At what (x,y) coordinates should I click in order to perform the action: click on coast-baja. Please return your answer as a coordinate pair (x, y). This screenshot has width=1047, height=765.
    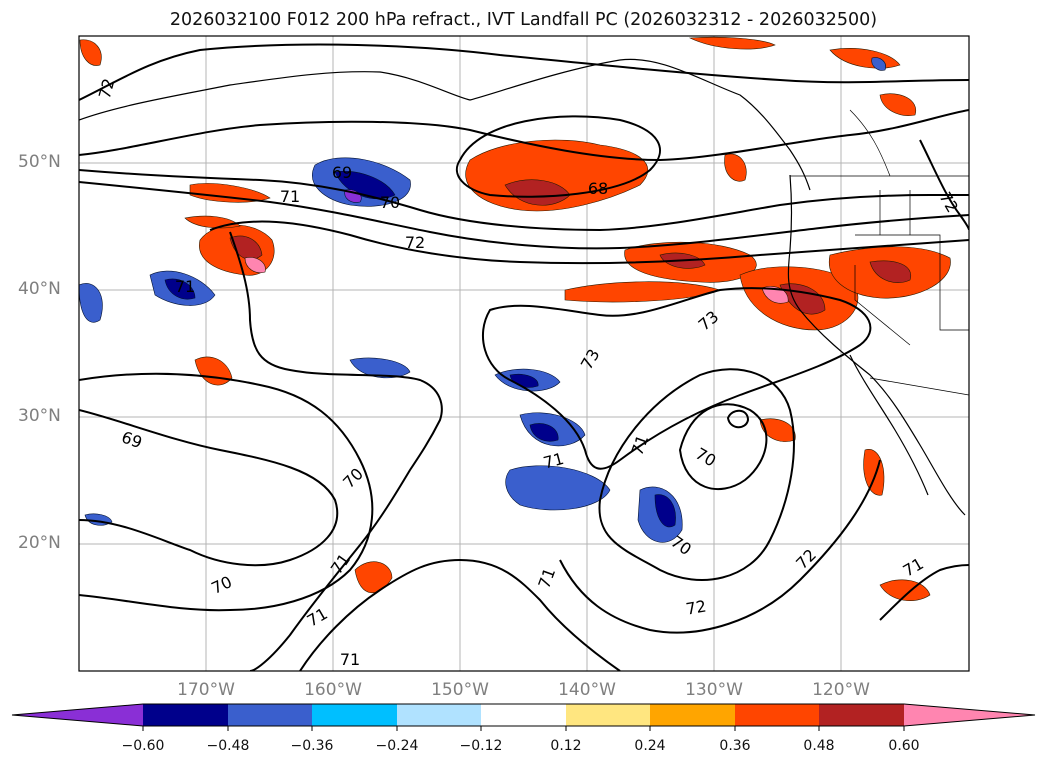
    Looking at the image, I should click on (889, 425).